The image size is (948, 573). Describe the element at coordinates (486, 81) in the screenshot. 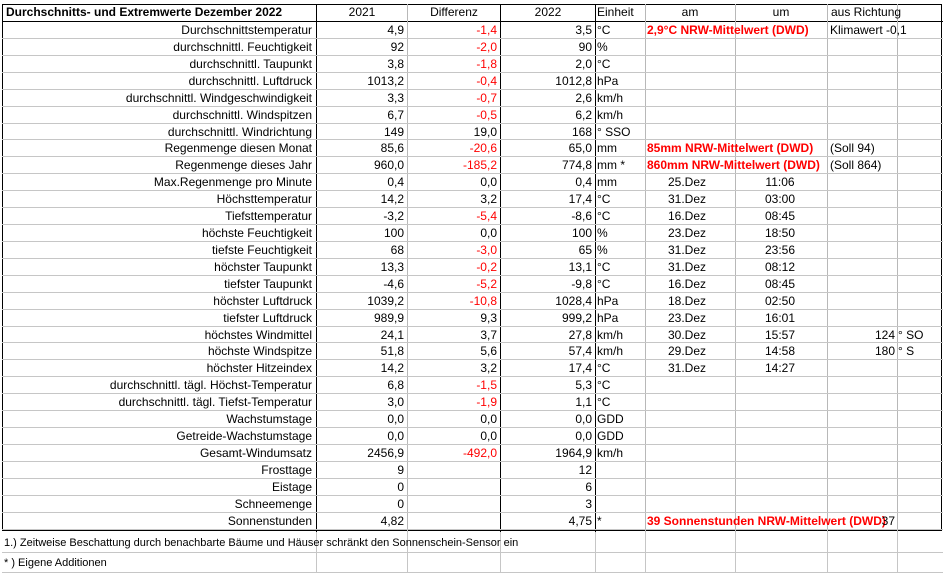

I see `value-differenz: -0,4` at that location.